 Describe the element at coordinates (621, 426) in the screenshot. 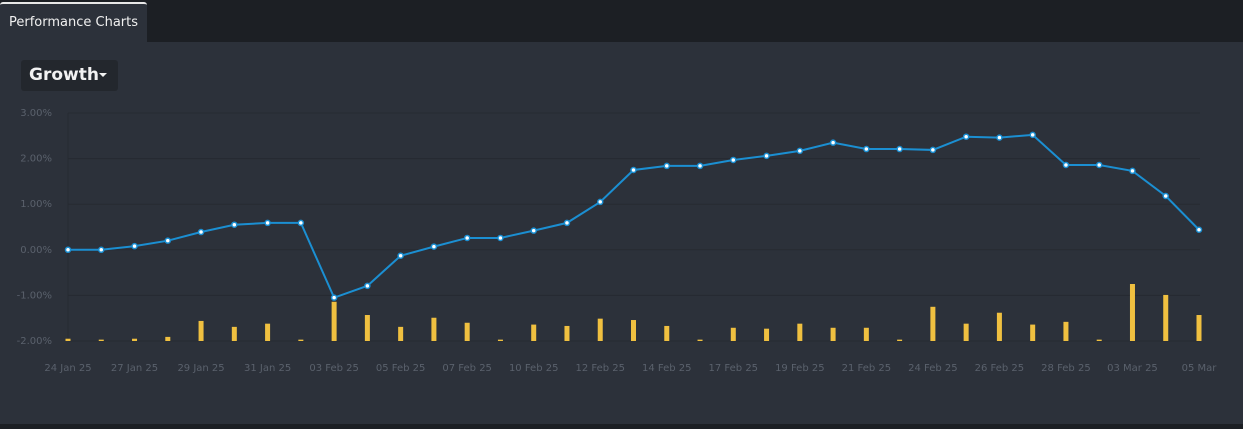

I see `bottom-bar` at that location.